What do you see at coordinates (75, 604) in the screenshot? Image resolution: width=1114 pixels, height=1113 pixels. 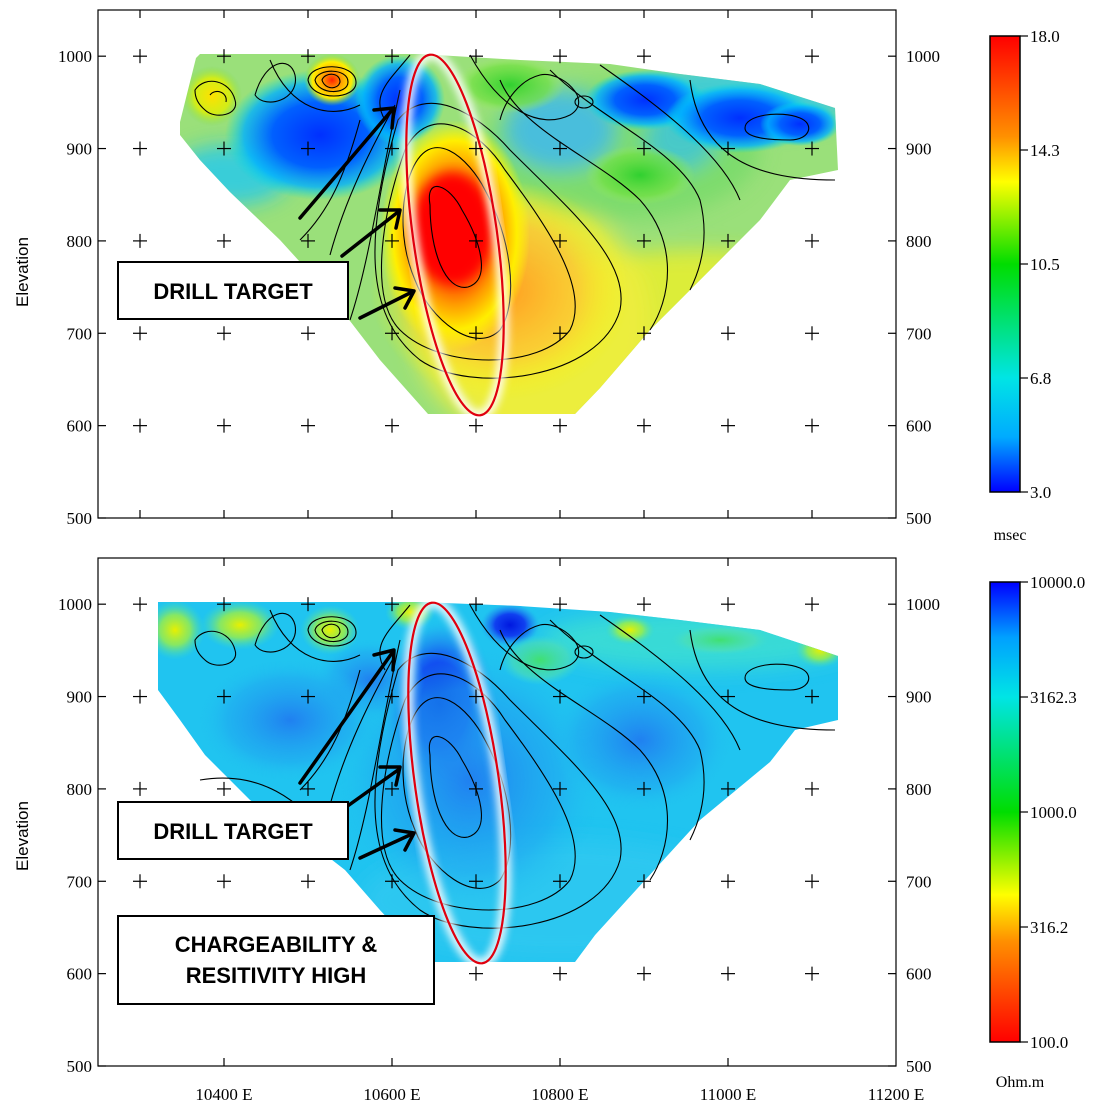 I see `y-tick-label: 1000` at bounding box center [75, 604].